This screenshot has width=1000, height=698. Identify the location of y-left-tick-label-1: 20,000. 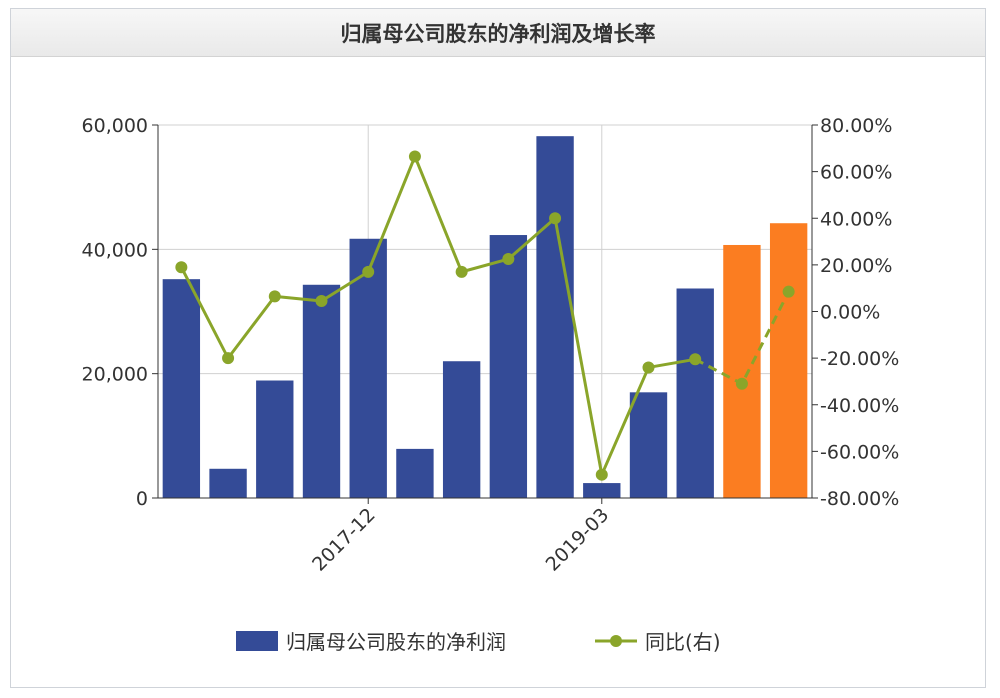
(115, 375).